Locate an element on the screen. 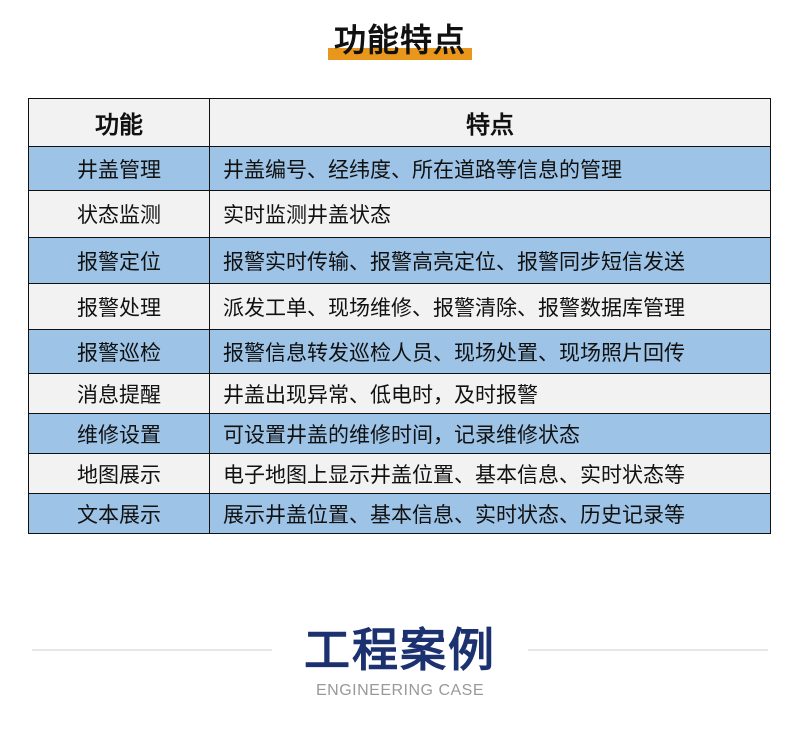 The image size is (800, 734). table-row: 井盖管理 井盖编号、经纬度、所在道路等信息的管理 is located at coordinates (399, 168).